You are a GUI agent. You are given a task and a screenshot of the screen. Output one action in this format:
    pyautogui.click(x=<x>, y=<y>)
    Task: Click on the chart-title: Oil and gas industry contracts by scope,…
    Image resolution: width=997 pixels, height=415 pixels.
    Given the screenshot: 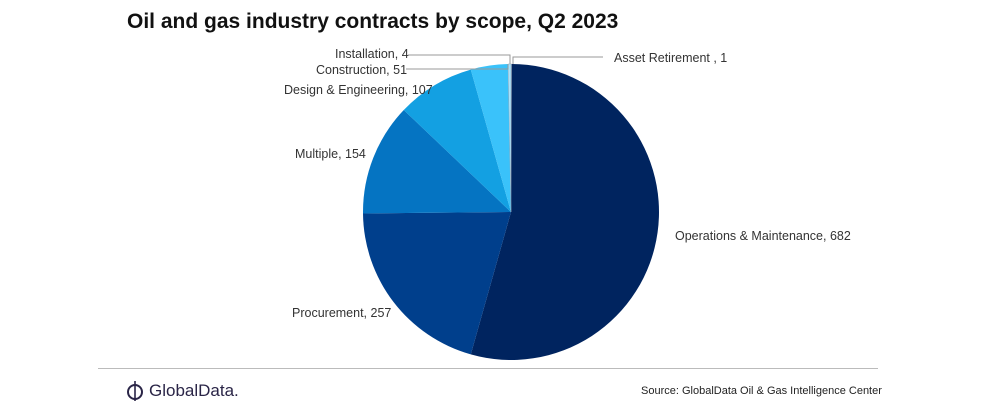 What is the action you would take?
    pyautogui.click(x=373, y=21)
    